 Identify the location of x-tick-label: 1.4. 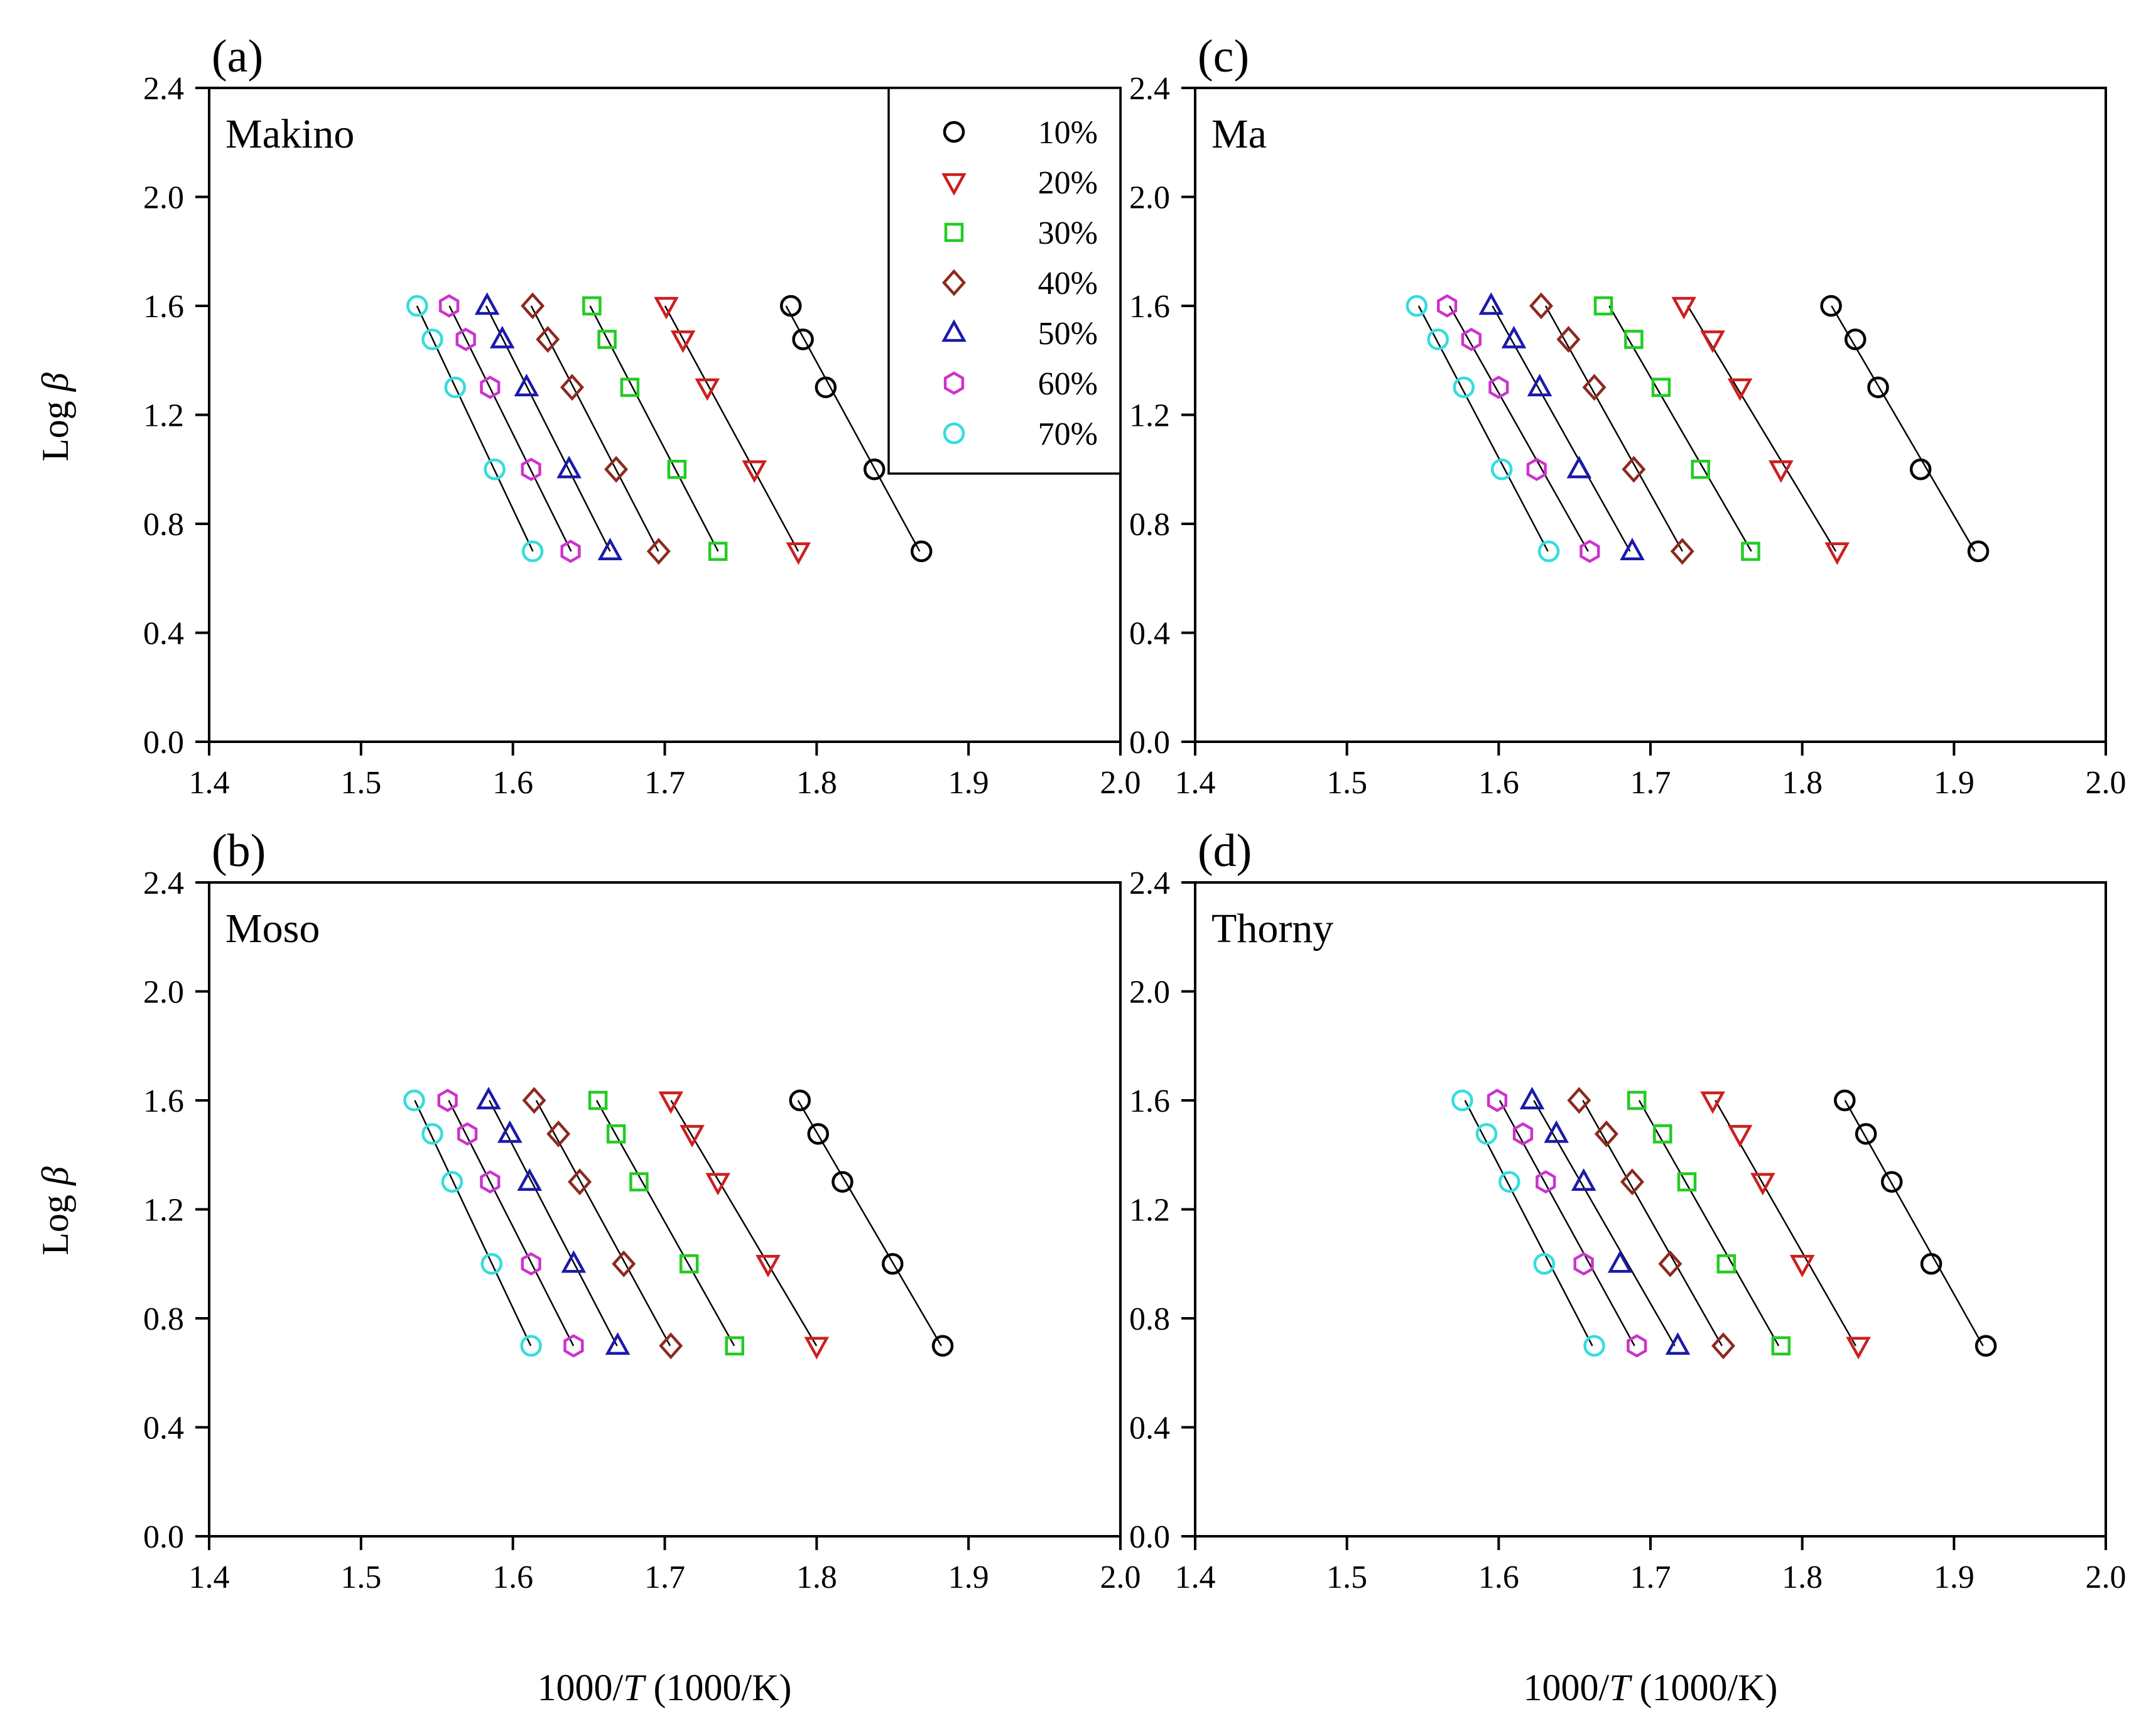
(209, 1577).